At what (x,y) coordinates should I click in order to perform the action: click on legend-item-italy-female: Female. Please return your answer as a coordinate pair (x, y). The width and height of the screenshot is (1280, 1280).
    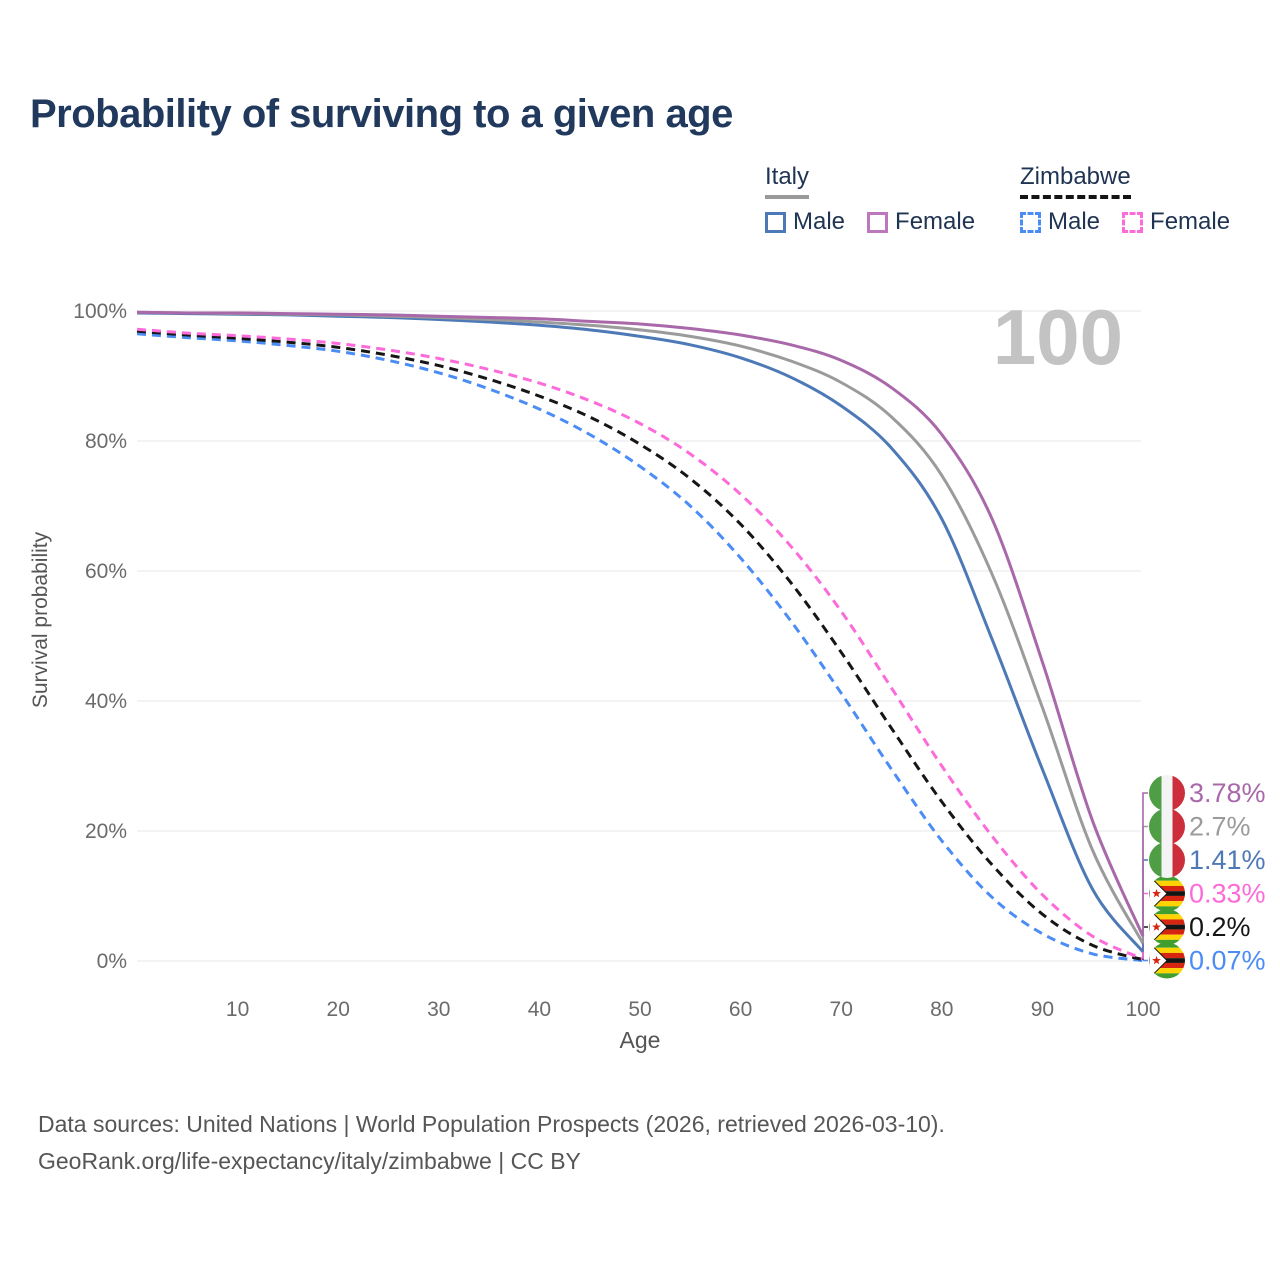
    Looking at the image, I should click on (921, 222).